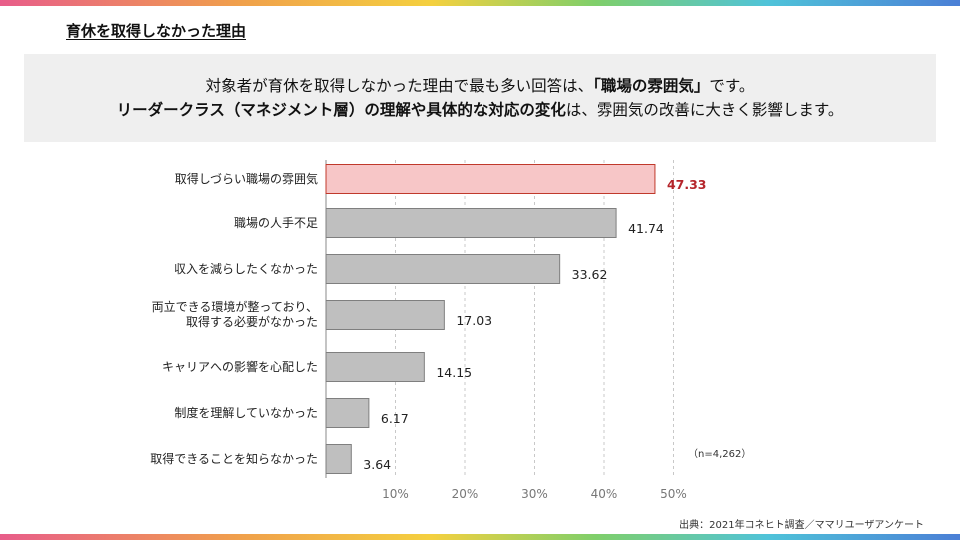  What do you see at coordinates (704, 110) in the screenshot?
I see `summary-line-2-text: は、雰囲気の改善に大きく影響します。` at bounding box center [704, 110].